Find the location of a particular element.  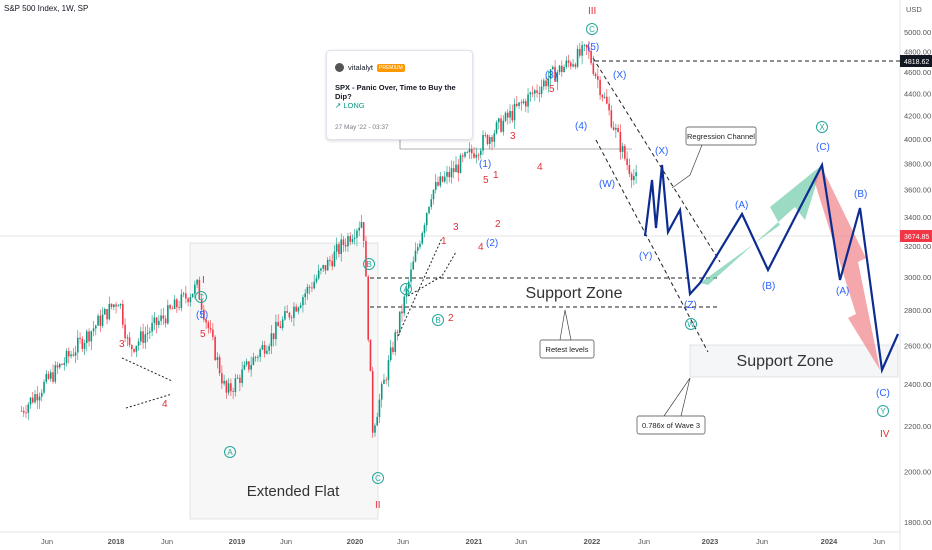

svg-text: B is located at coordinates (437, 320).